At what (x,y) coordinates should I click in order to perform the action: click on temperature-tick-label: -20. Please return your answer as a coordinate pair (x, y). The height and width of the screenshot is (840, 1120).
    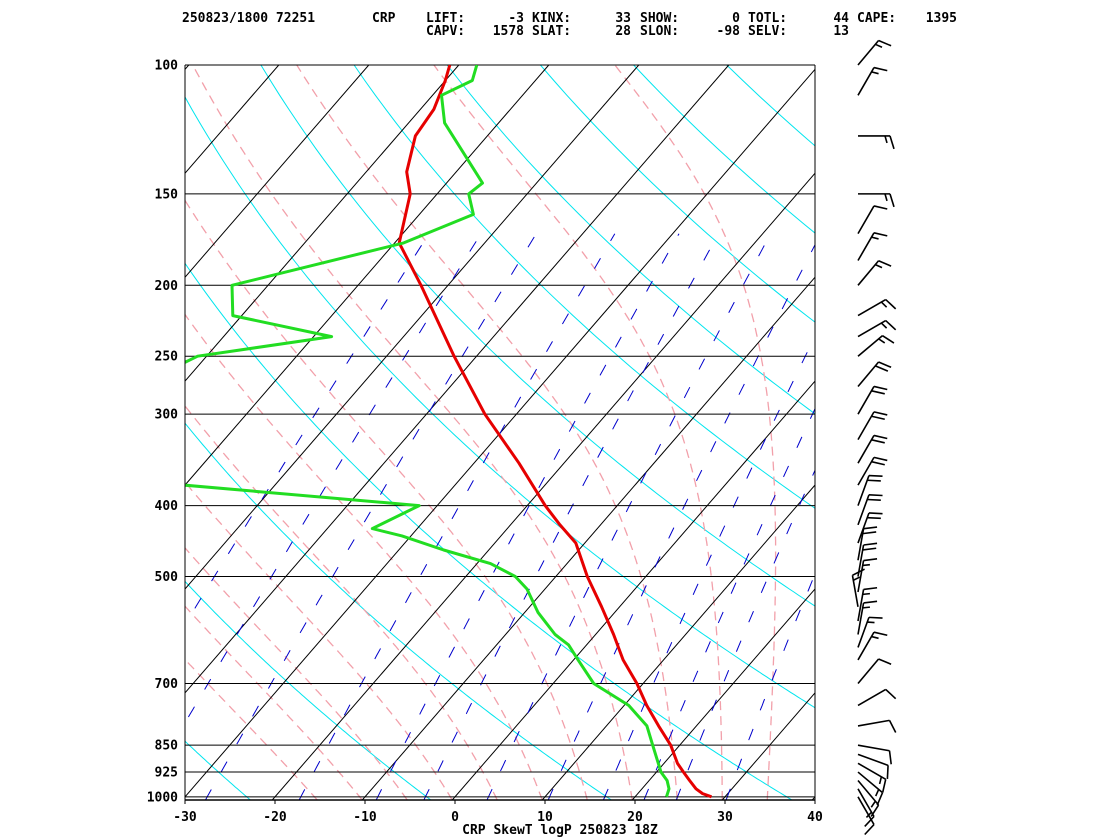
    Looking at the image, I should click on (275, 817).